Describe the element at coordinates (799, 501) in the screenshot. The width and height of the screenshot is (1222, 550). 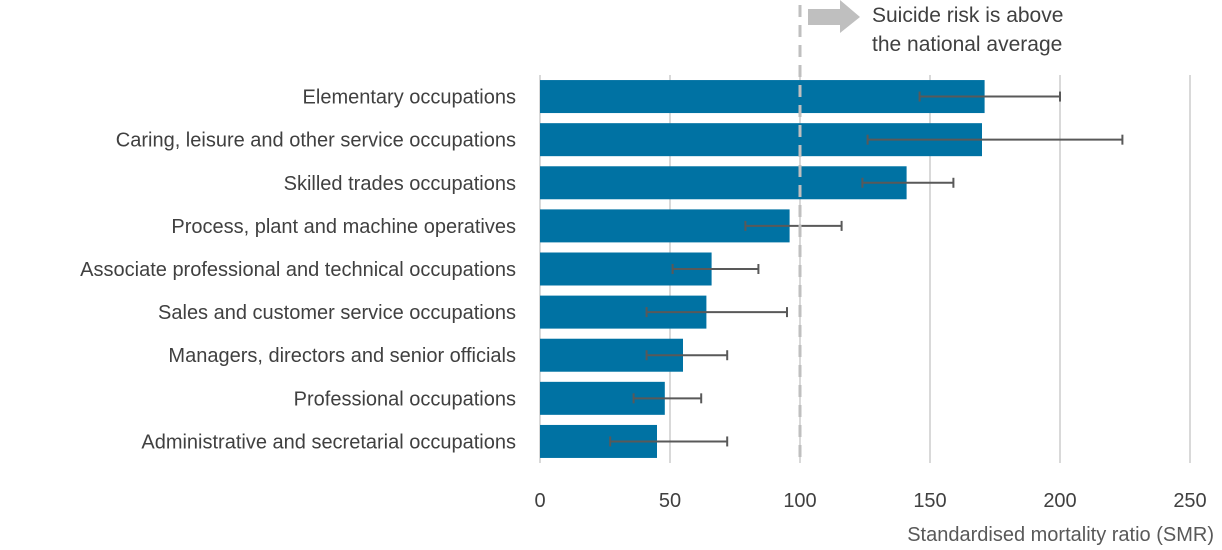
I see `x-tick-label: 100` at that location.